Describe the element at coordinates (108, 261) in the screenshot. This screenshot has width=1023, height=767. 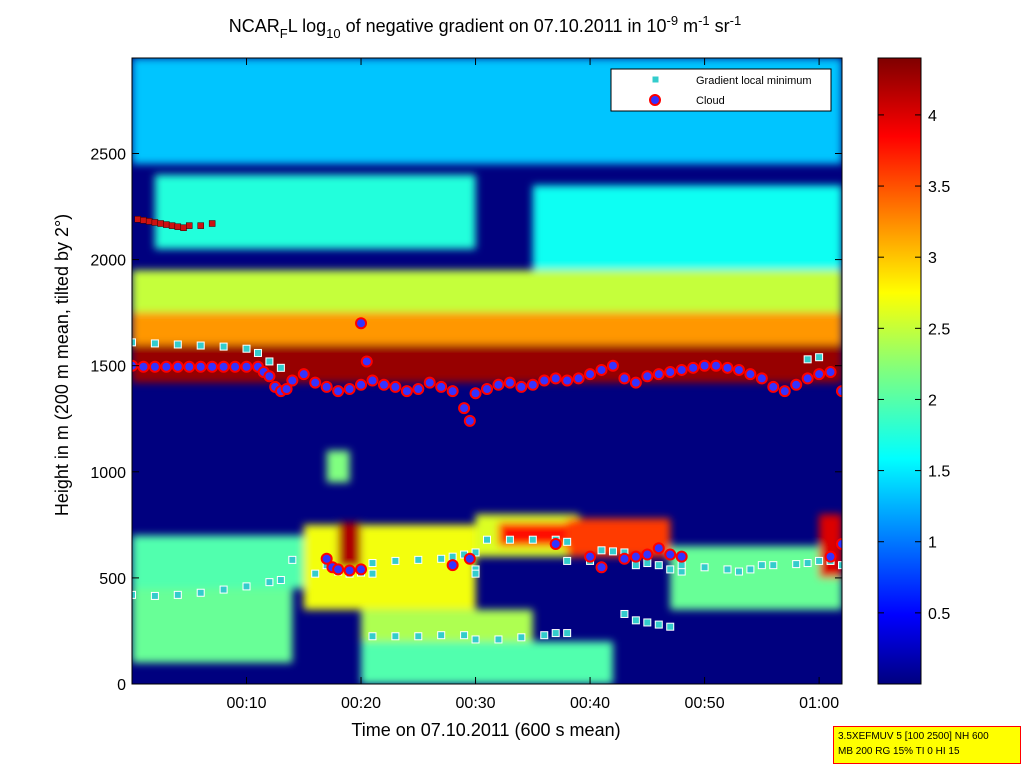
I see `y-tick-label: 2000` at that location.